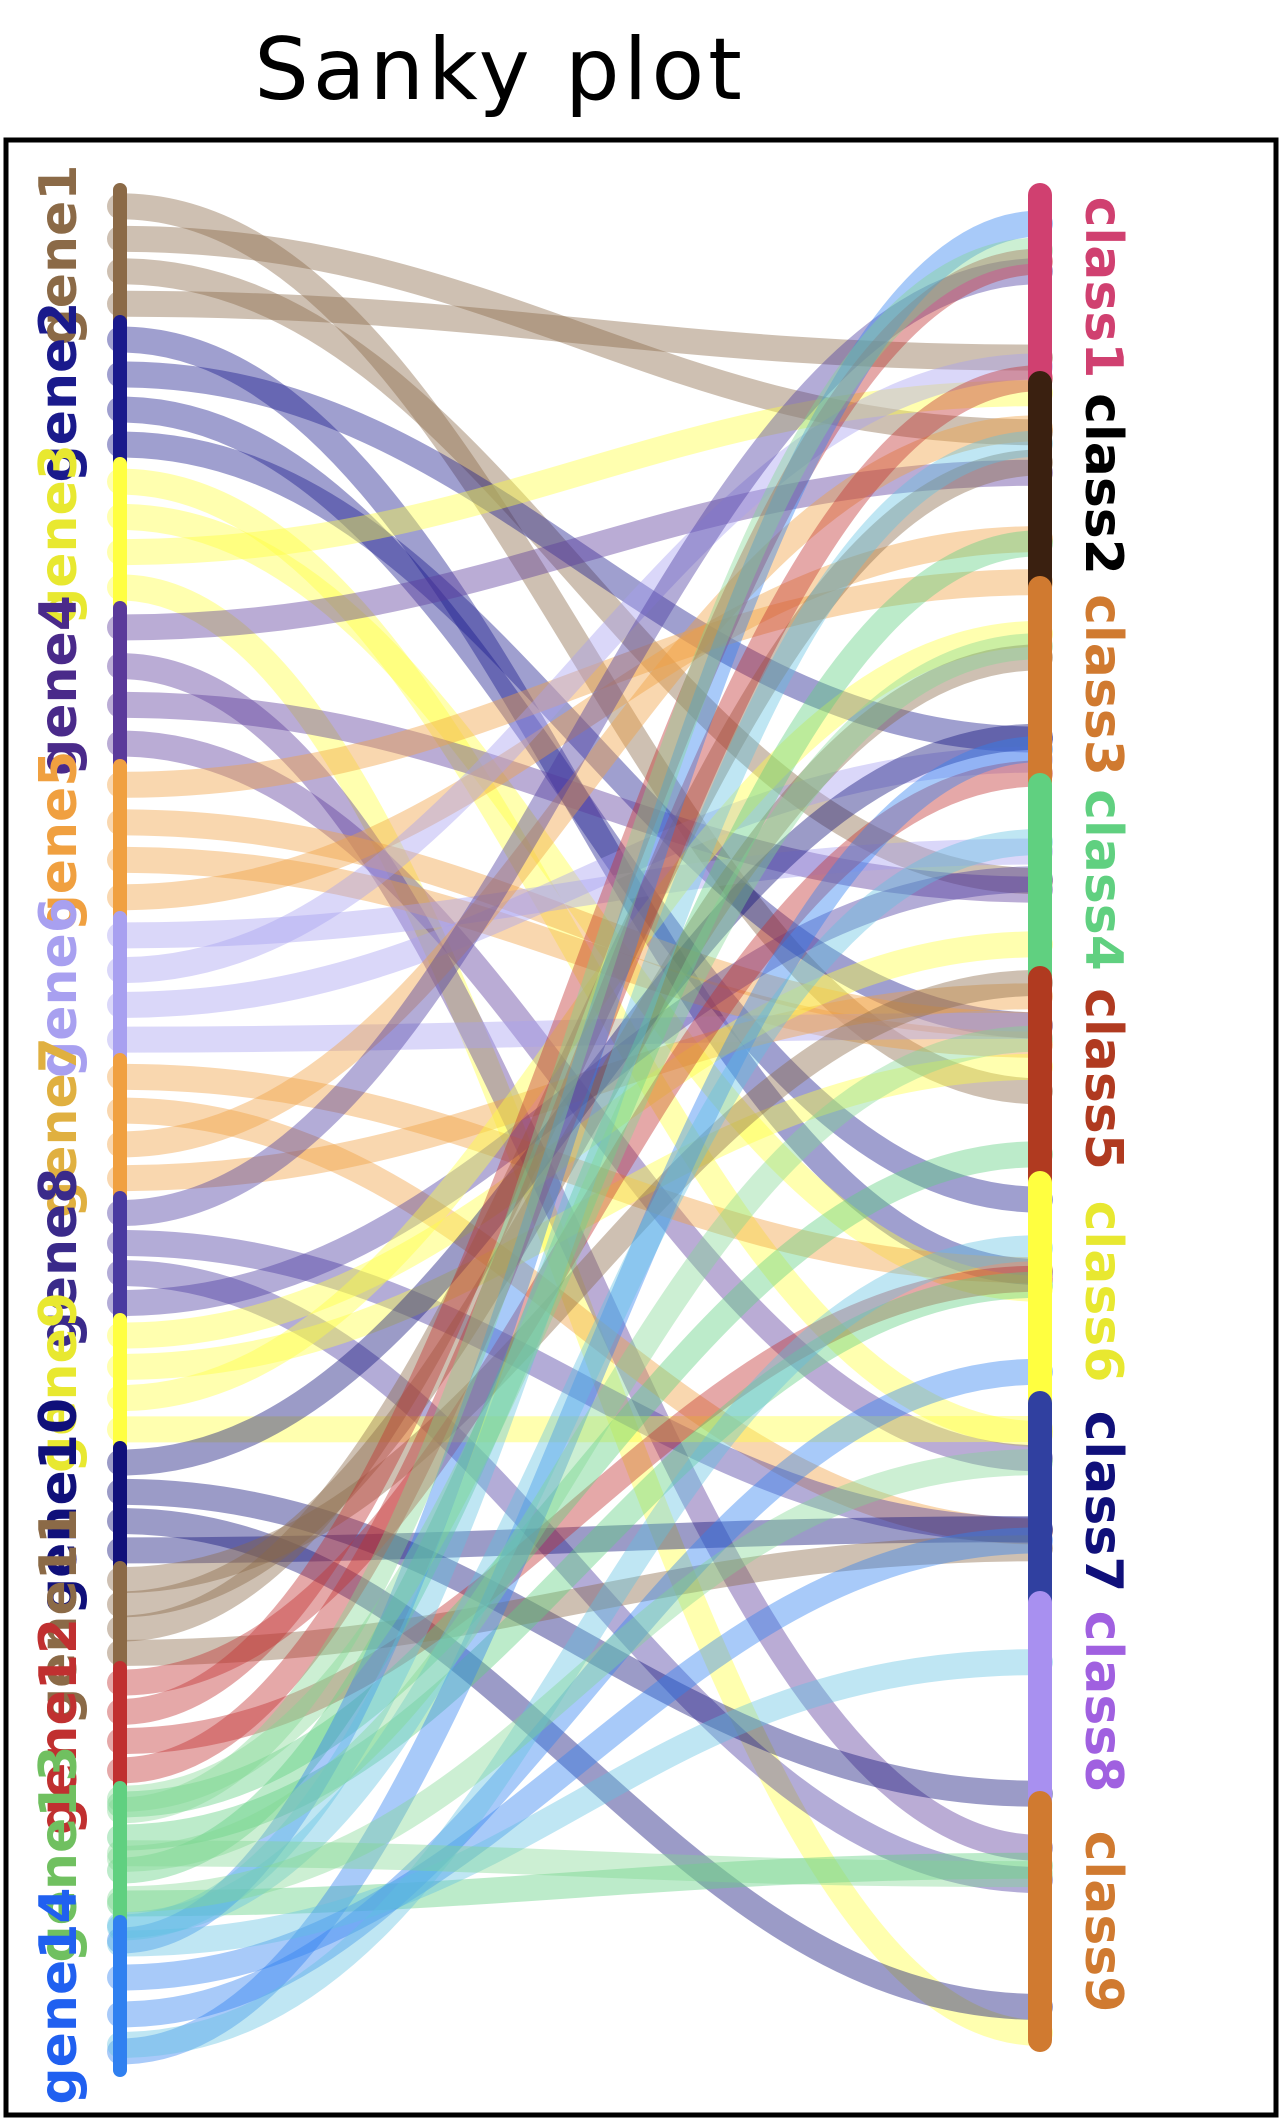 This screenshot has height=2119, width=1284. I want to click on node-label-gene2: gene2, so click(59, 392).